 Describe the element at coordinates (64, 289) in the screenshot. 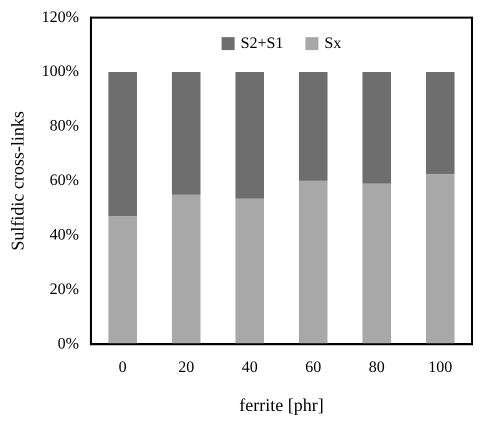

I see `y-tick-label: 20%` at that location.